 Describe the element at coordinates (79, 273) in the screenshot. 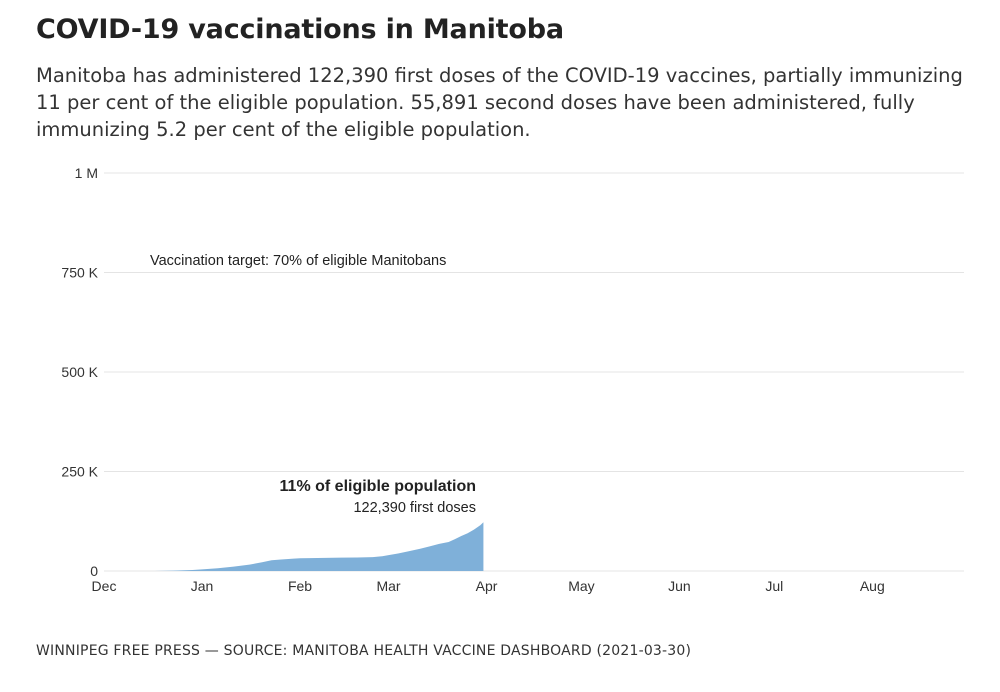

I see `y-tick-label: 750 K` at that location.